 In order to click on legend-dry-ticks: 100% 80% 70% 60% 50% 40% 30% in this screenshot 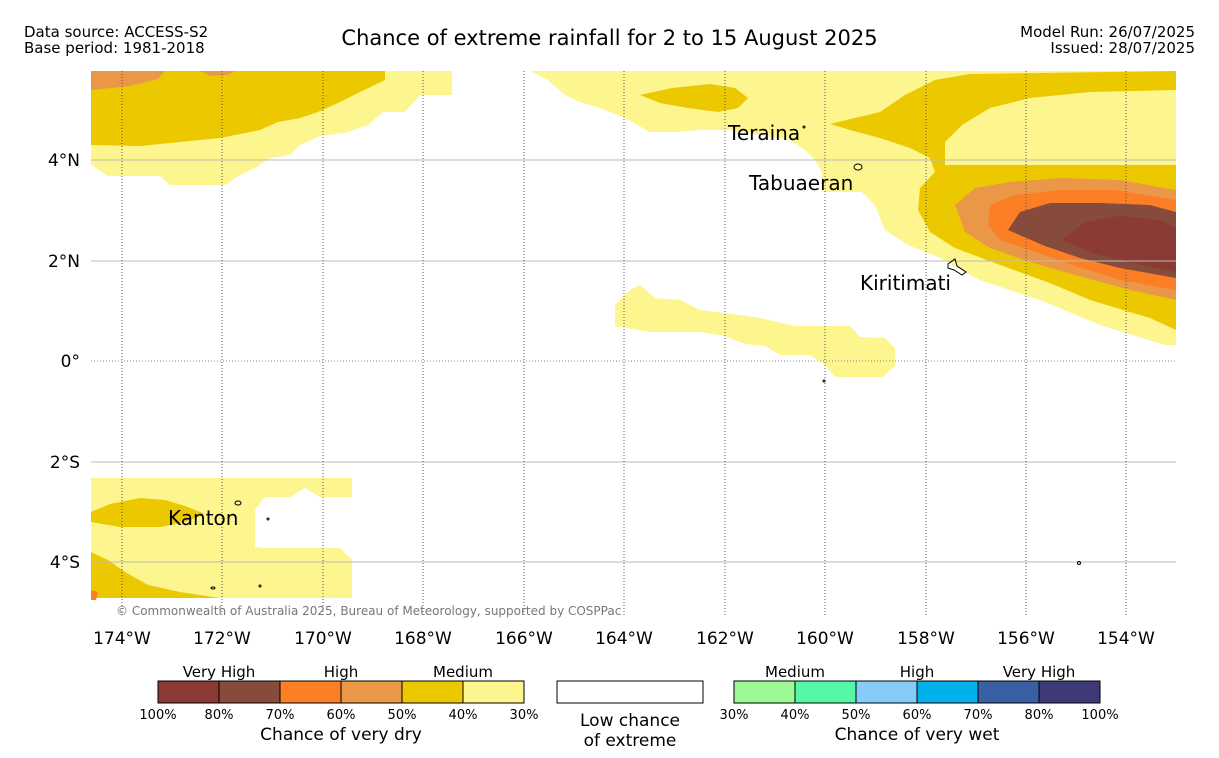, I will do `click(338, 715)`.